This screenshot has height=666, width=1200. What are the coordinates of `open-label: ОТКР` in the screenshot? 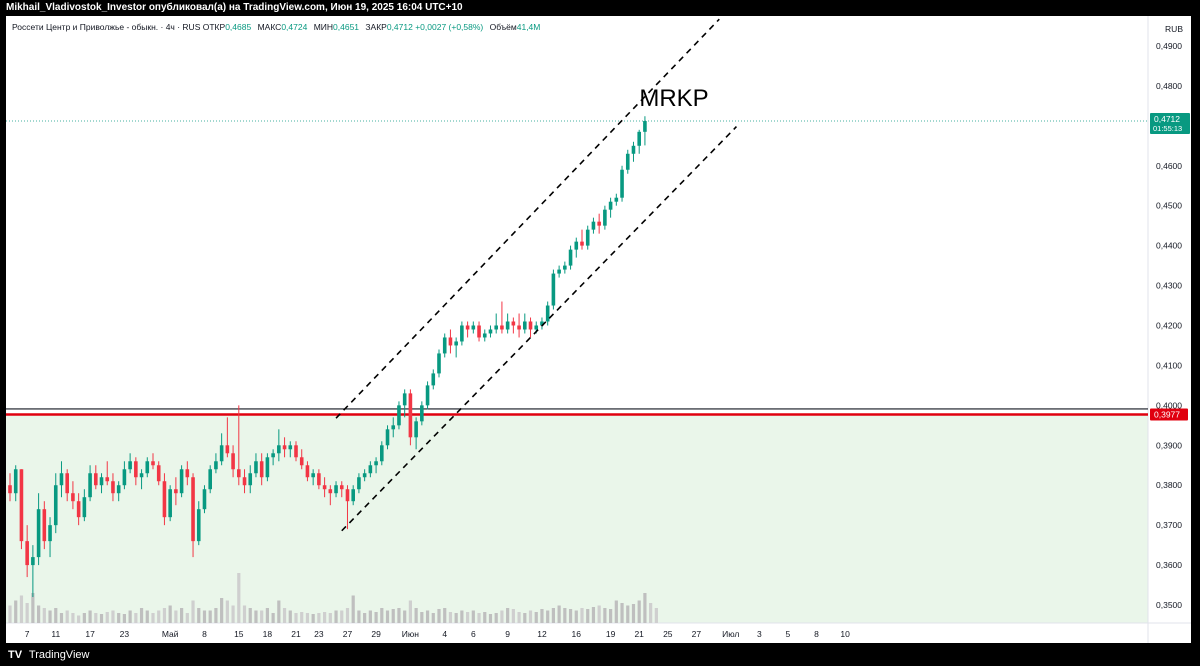 It's located at (214, 27).